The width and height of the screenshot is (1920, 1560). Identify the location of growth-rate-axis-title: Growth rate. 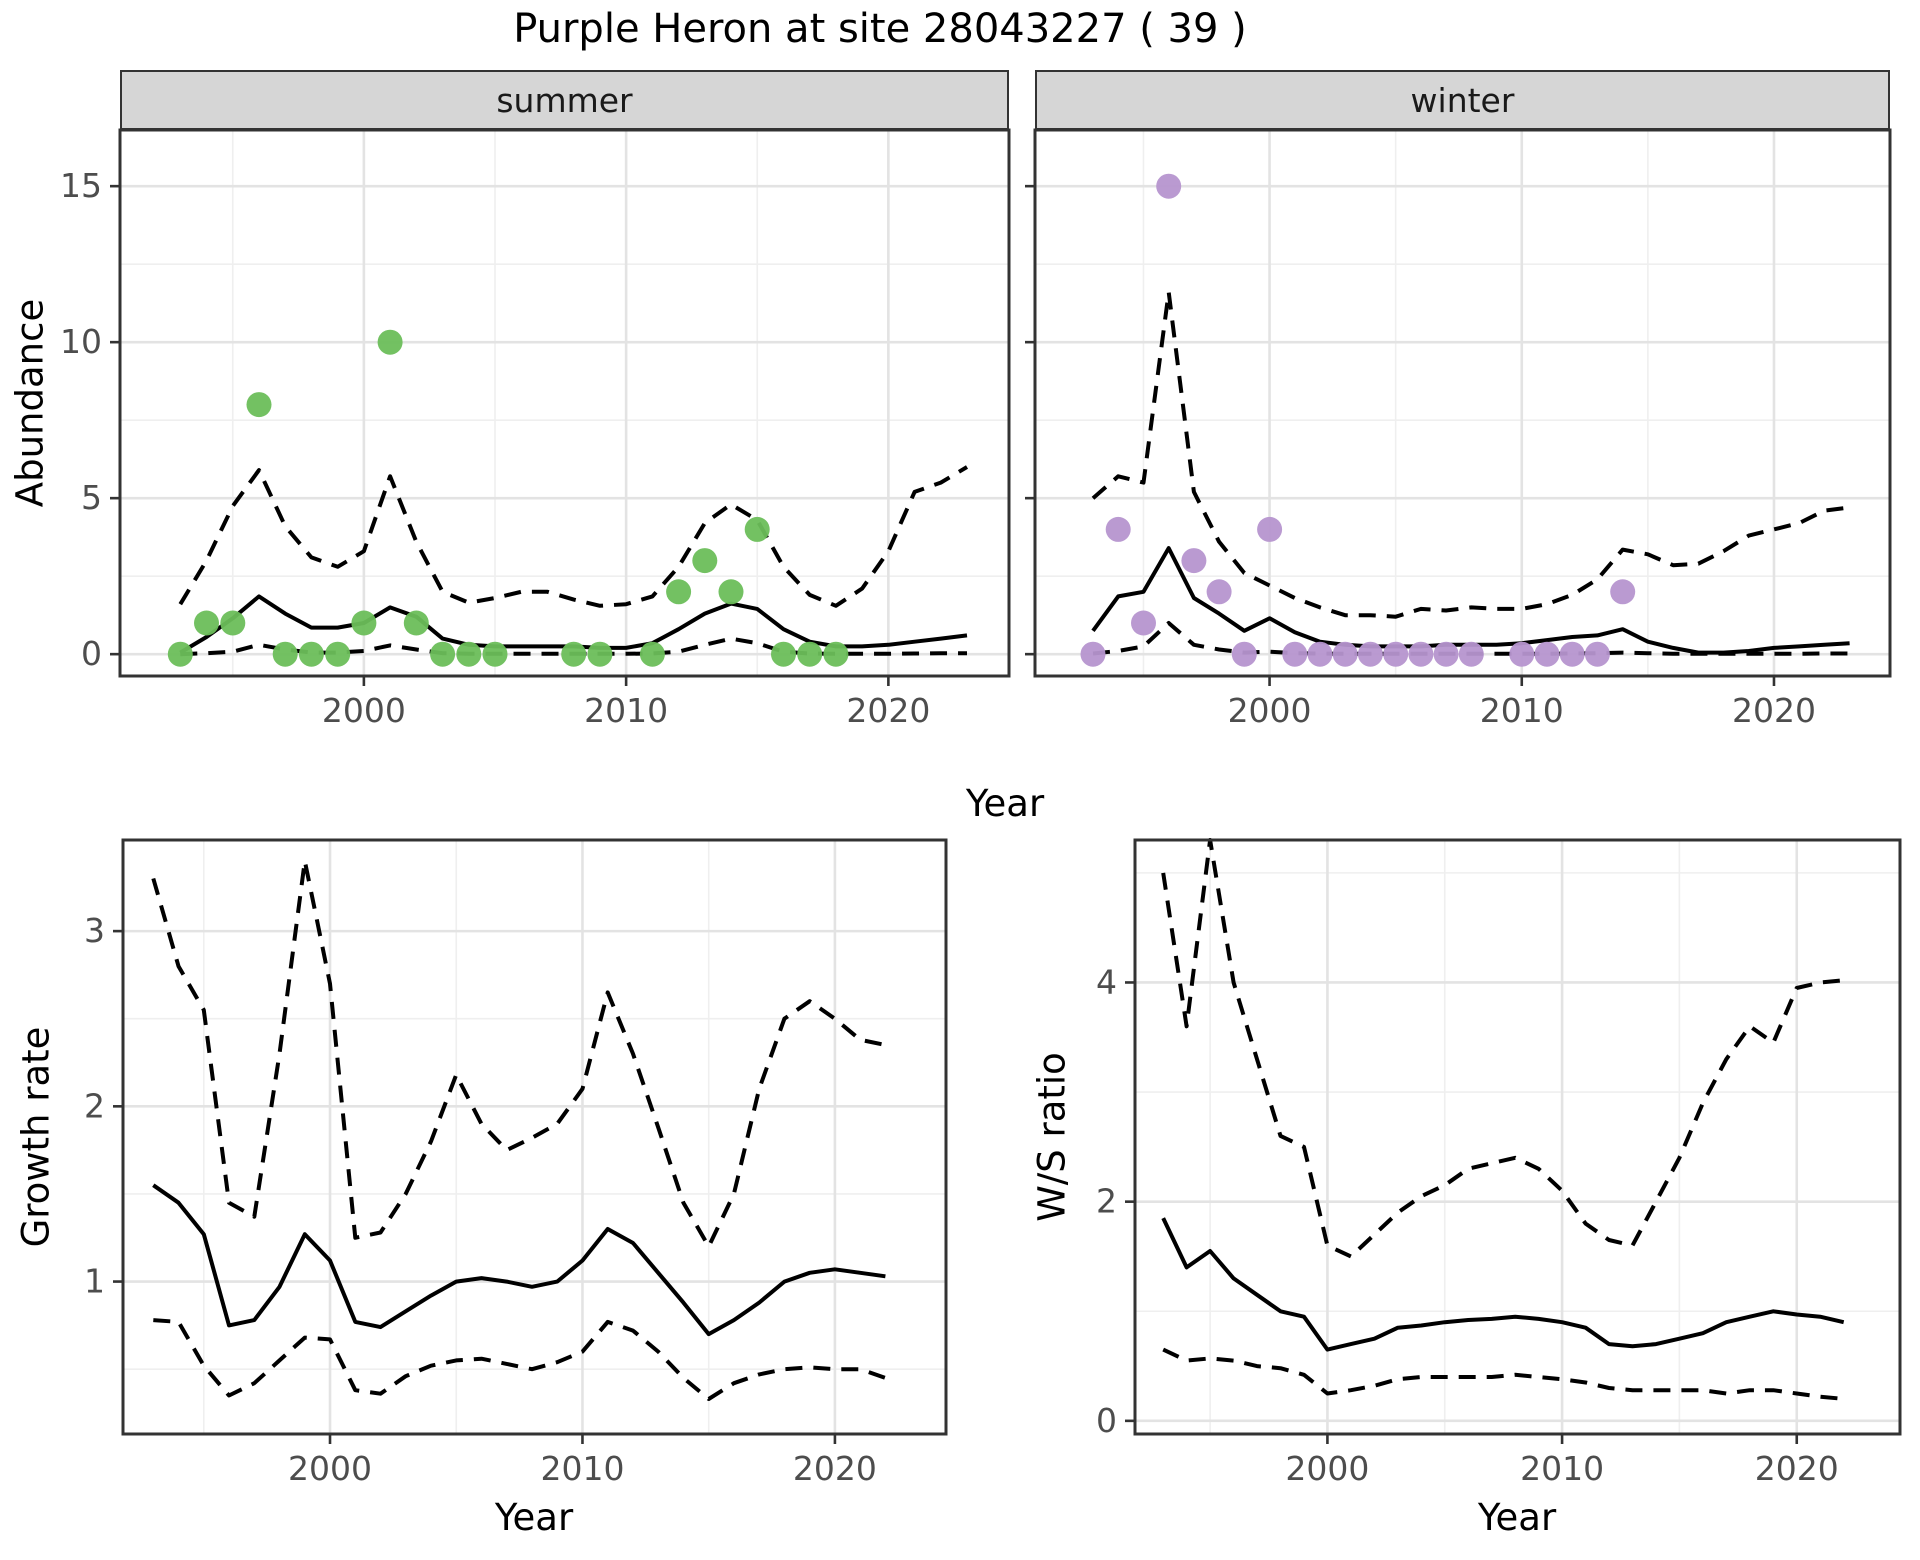
(36, 1137).